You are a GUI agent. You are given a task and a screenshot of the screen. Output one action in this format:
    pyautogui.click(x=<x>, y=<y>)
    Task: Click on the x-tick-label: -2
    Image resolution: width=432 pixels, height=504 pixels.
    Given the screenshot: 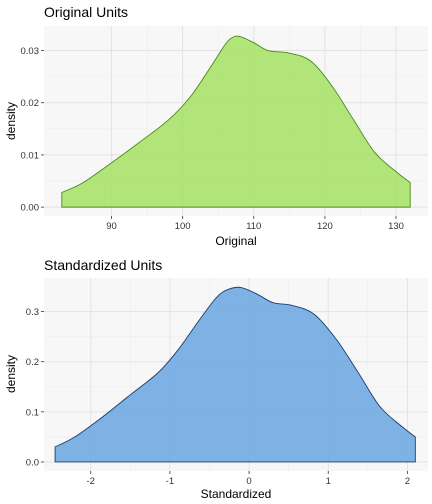 What is the action you would take?
    pyautogui.click(x=90, y=481)
    